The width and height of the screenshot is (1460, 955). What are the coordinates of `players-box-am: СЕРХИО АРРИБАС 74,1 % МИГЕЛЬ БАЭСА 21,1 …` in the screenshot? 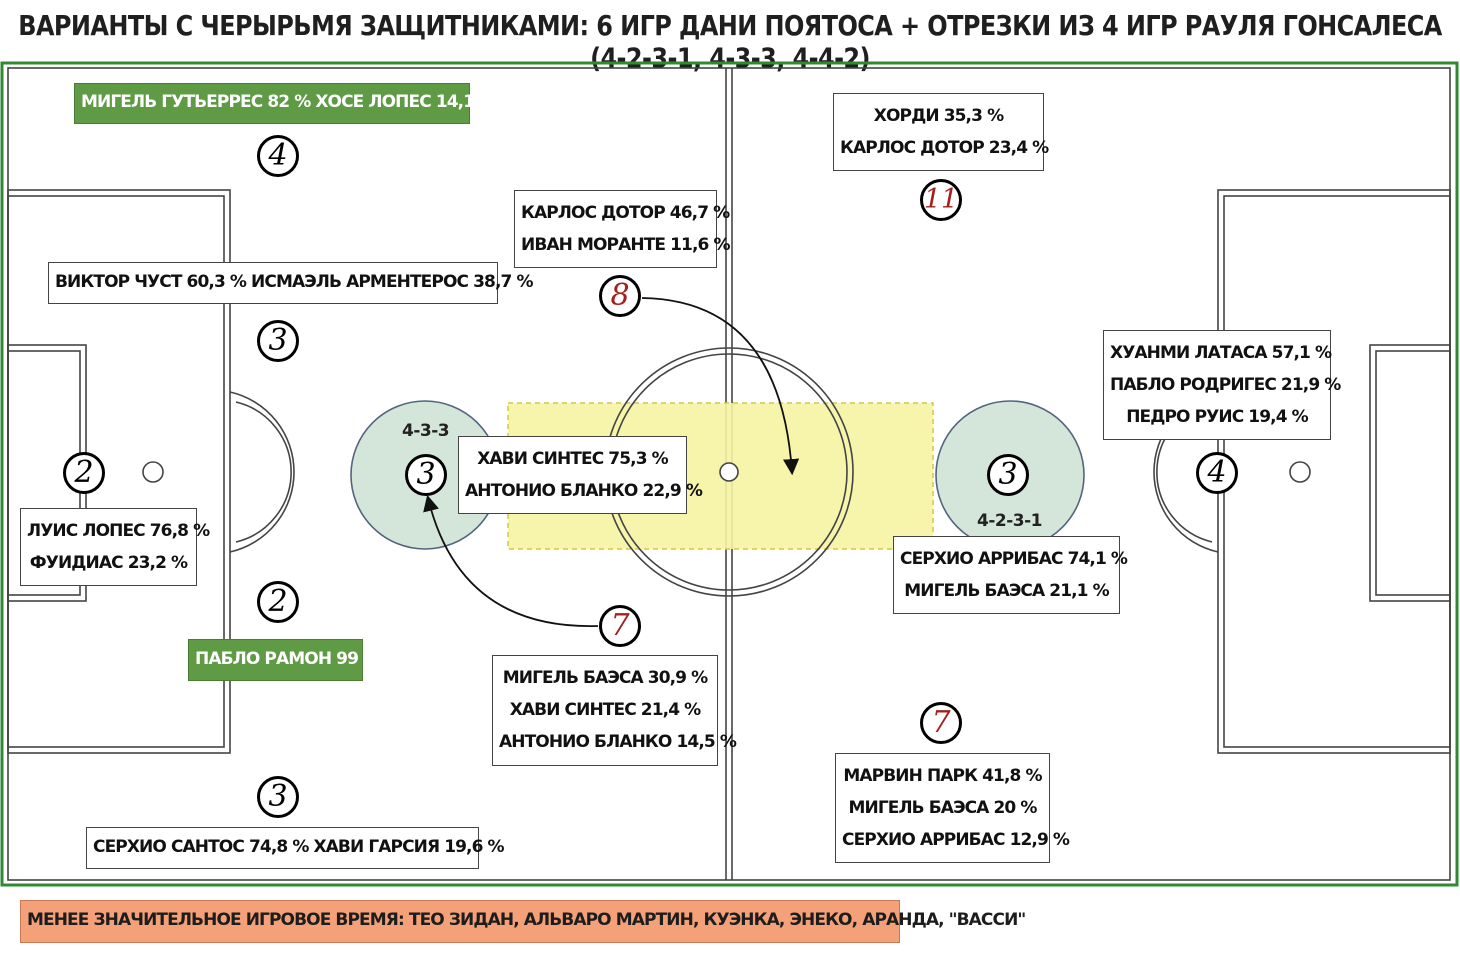 It's located at (1010, 575).